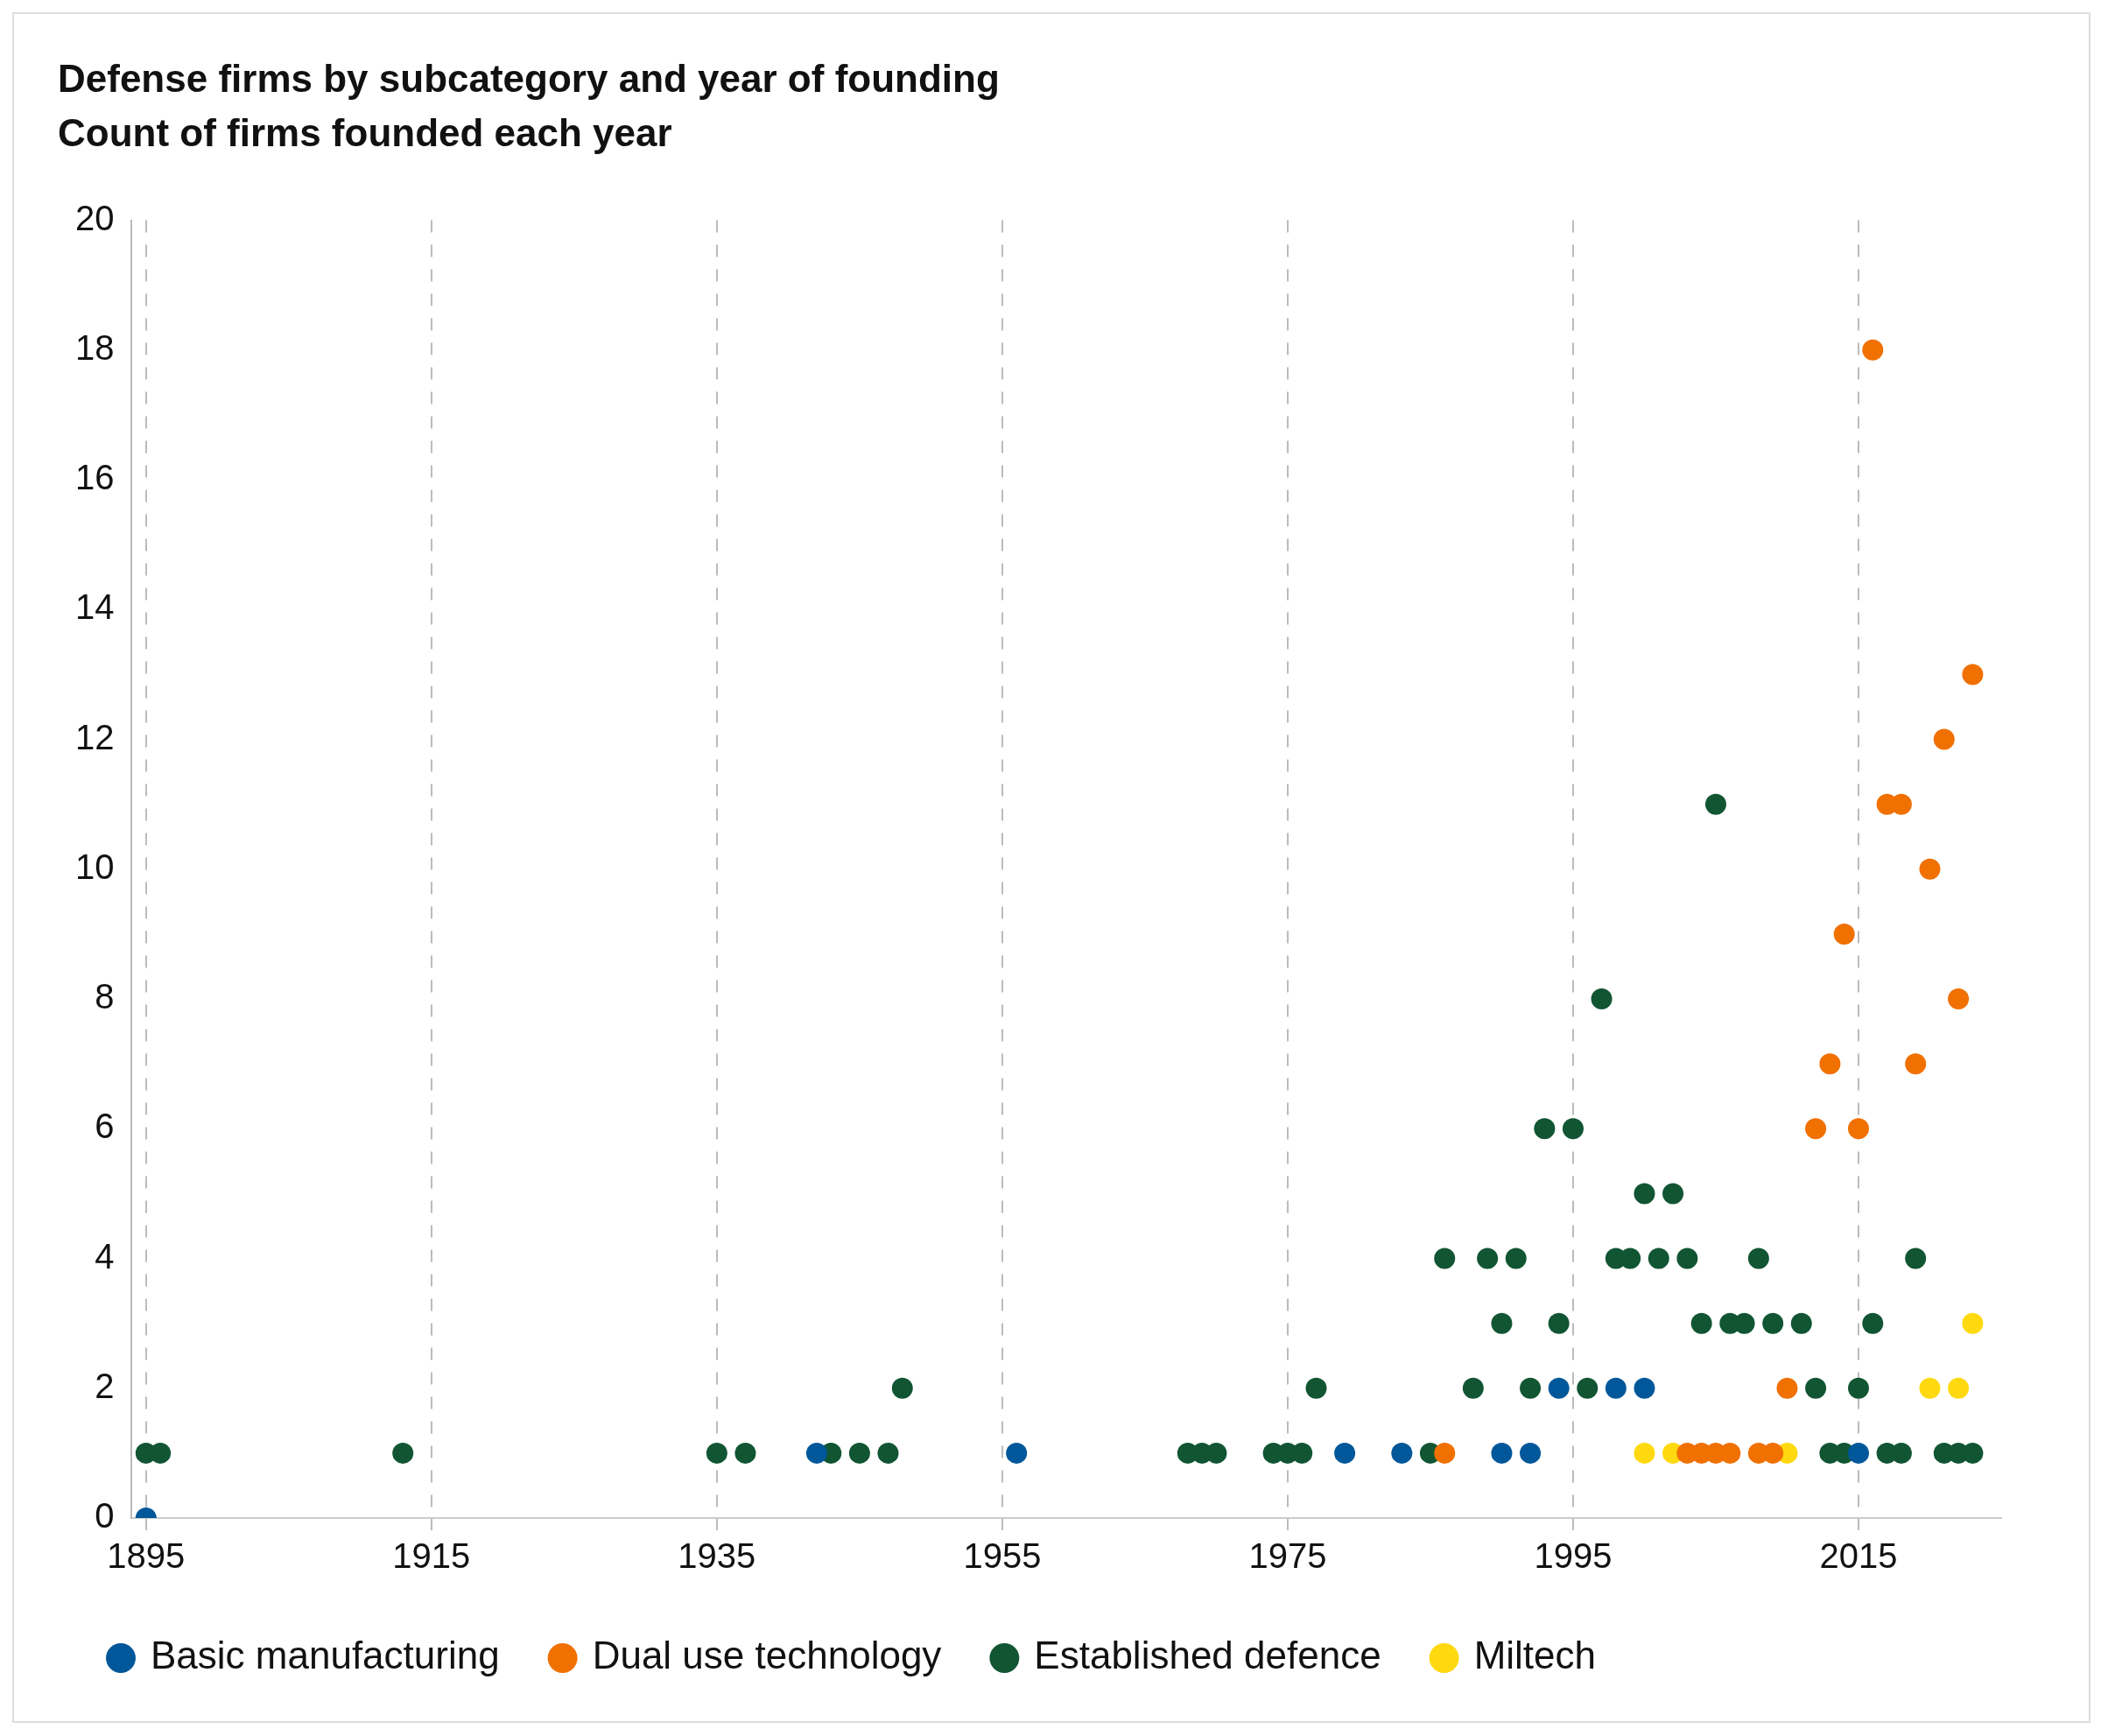  I want to click on y-tick-label: 6, so click(105, 1126).